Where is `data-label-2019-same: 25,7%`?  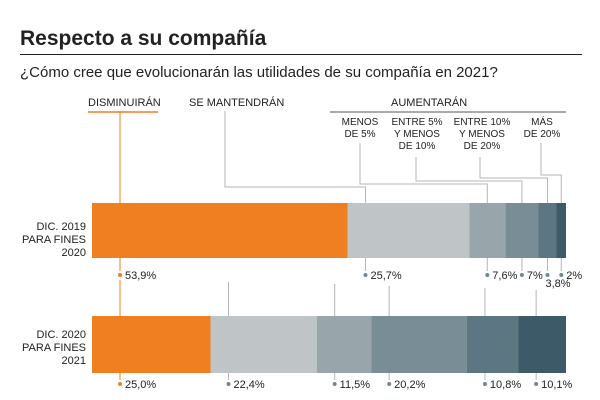 data-label-2019-same: 25,7% is located at coordinates (385, 276).